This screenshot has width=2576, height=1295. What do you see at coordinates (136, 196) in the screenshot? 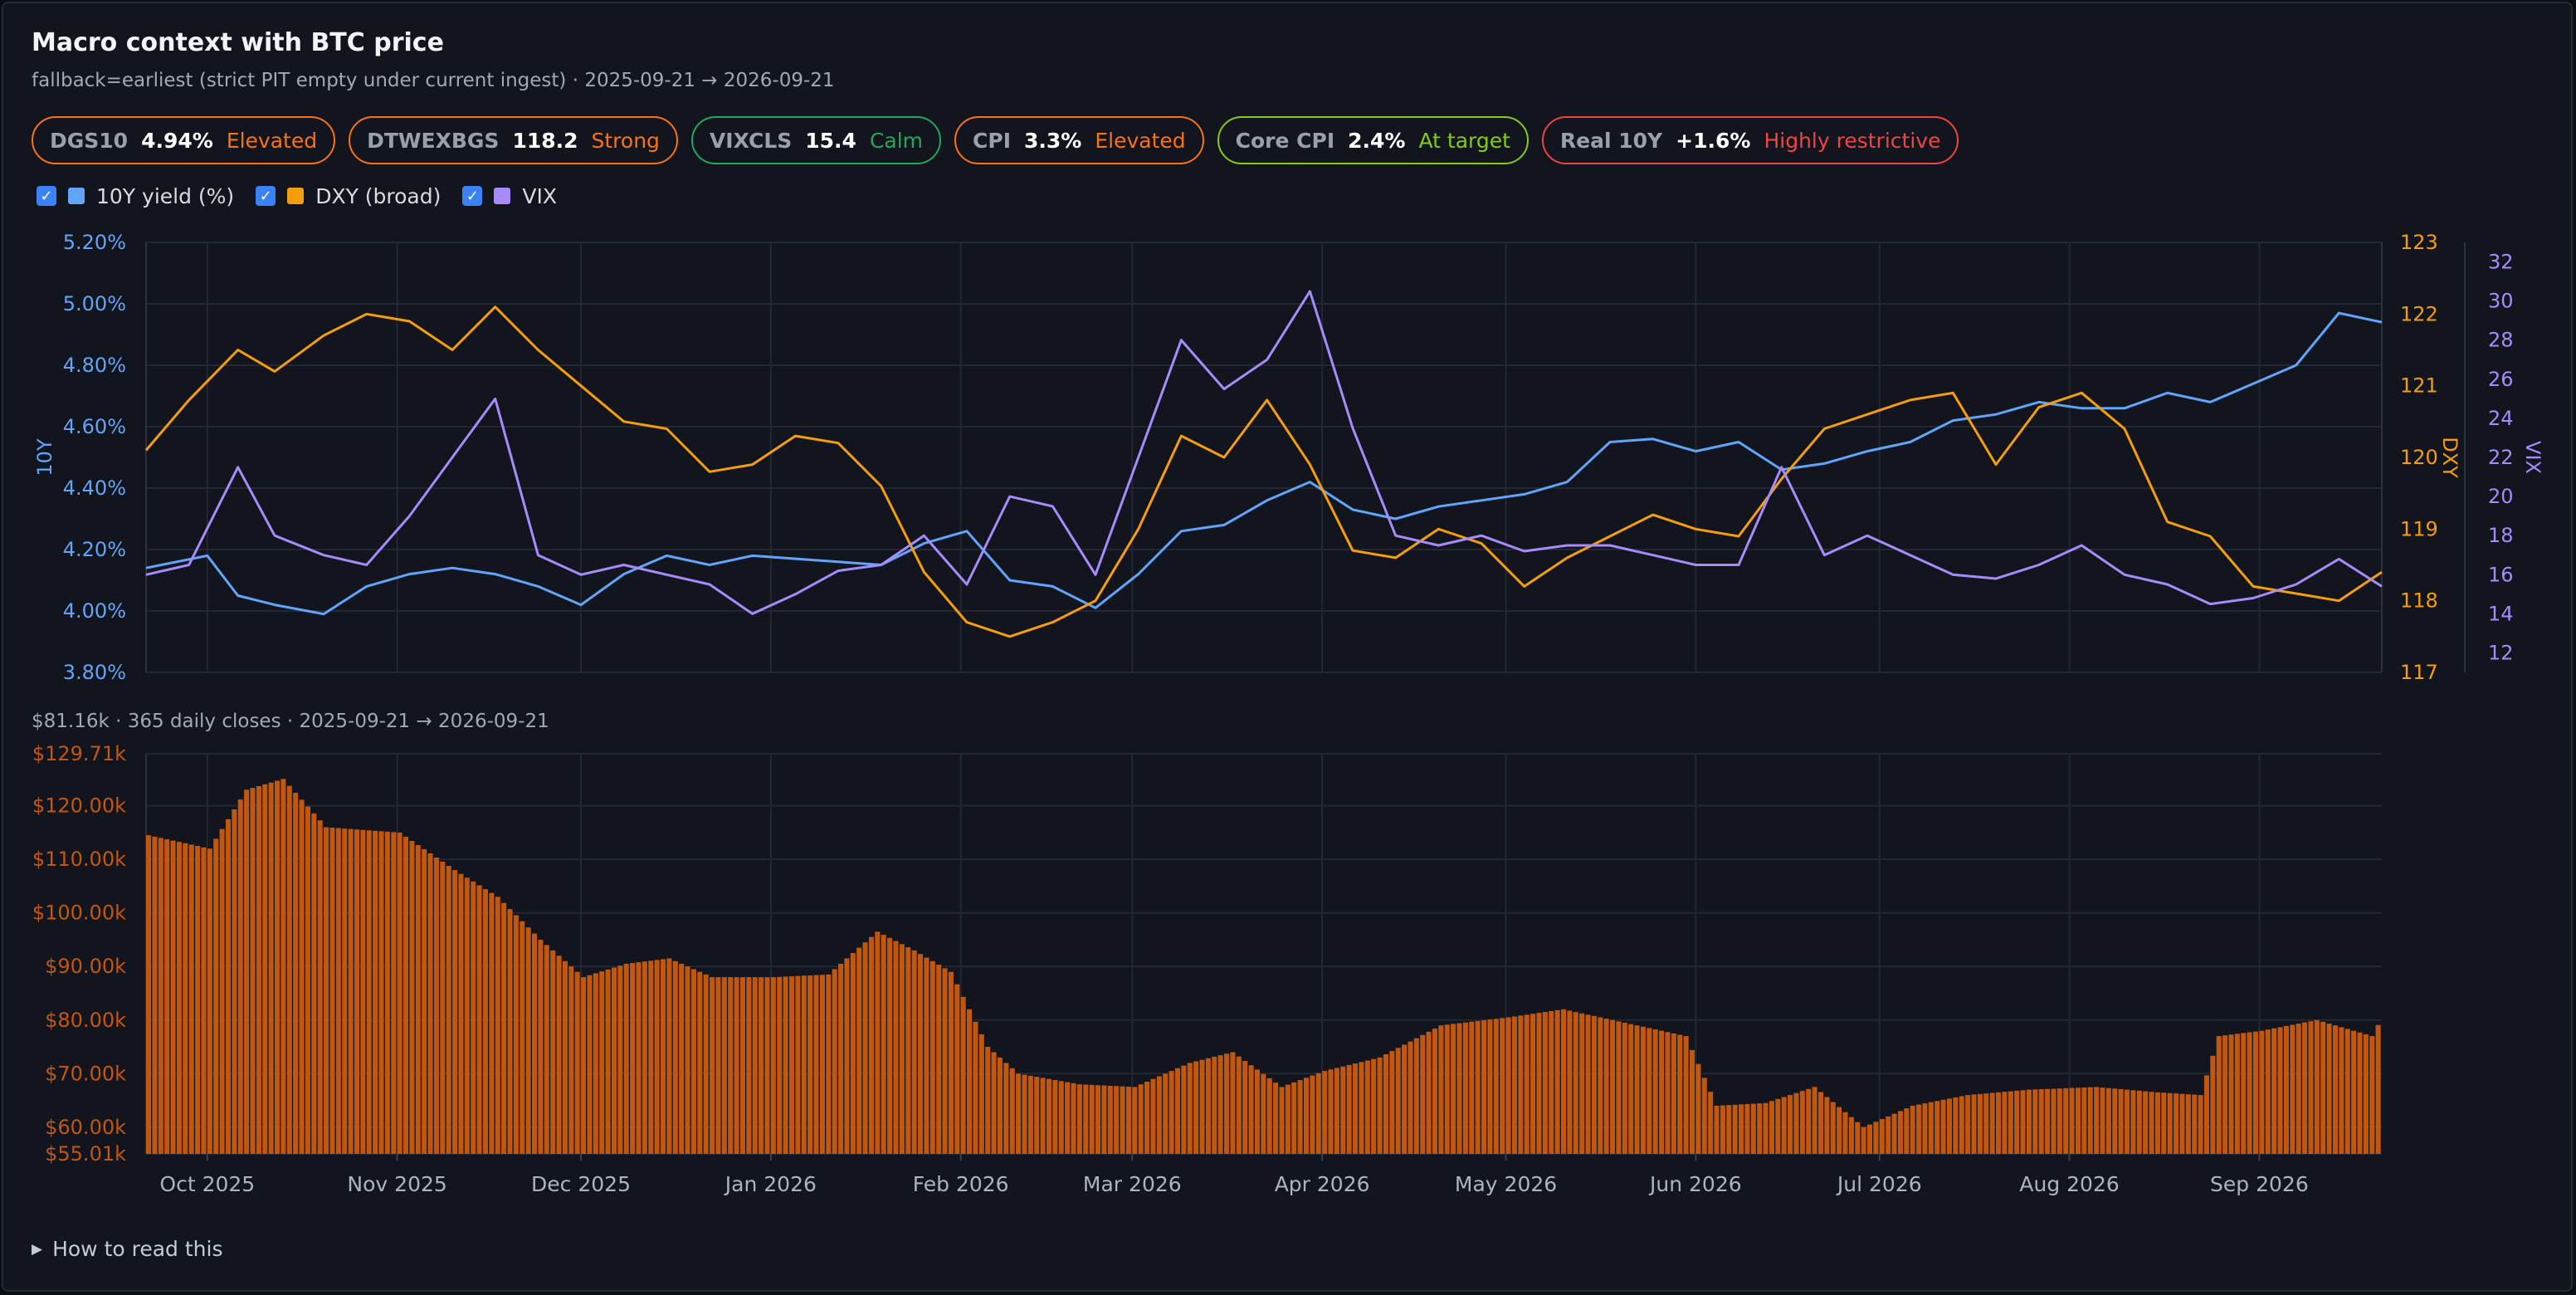
I see `legend-item-10y-yield: ✓ 10Y yield (%)` at bounding box center [136, 196].